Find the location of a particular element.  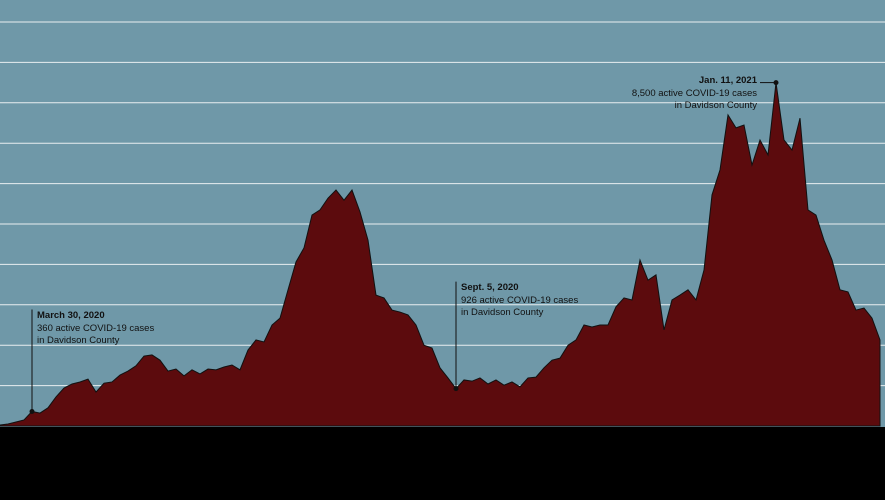

annotation-text: 926 active COVID-19 cases is located at coordinates (519, 300).